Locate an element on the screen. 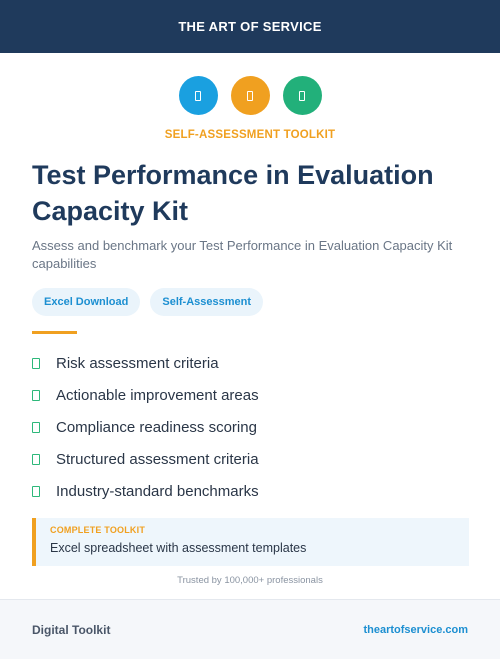  feature-label: Structured assessment criteria is located at coordinates (157, 459).